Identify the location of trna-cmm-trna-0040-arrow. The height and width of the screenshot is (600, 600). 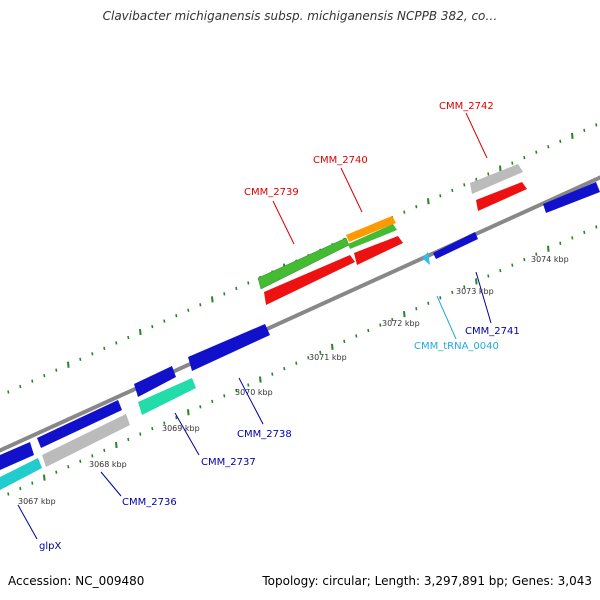
(426, 258).